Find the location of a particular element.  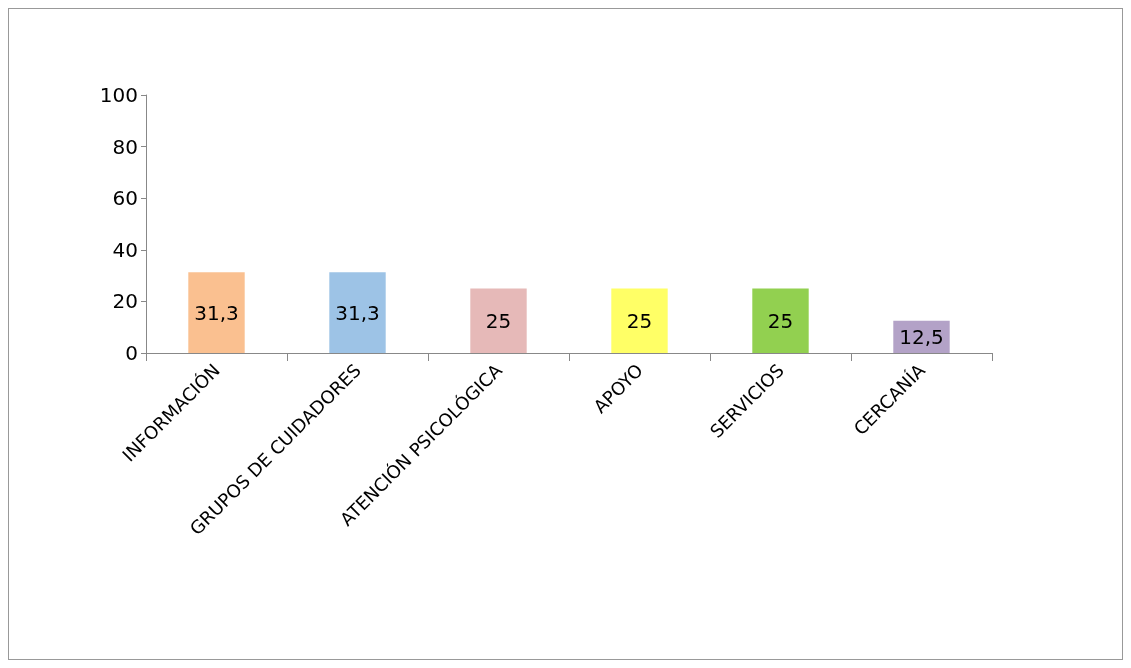

y-tick-label: 40 is located at coordinates (125, 249).